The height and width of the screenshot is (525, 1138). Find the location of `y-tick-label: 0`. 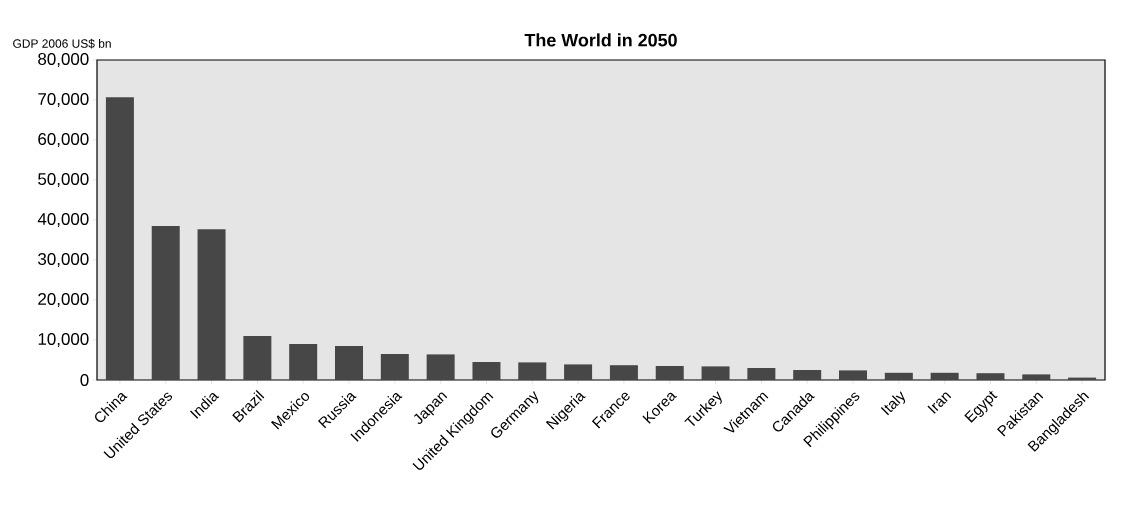

y-tick-label: 0 is located at coordinates (84, 380).